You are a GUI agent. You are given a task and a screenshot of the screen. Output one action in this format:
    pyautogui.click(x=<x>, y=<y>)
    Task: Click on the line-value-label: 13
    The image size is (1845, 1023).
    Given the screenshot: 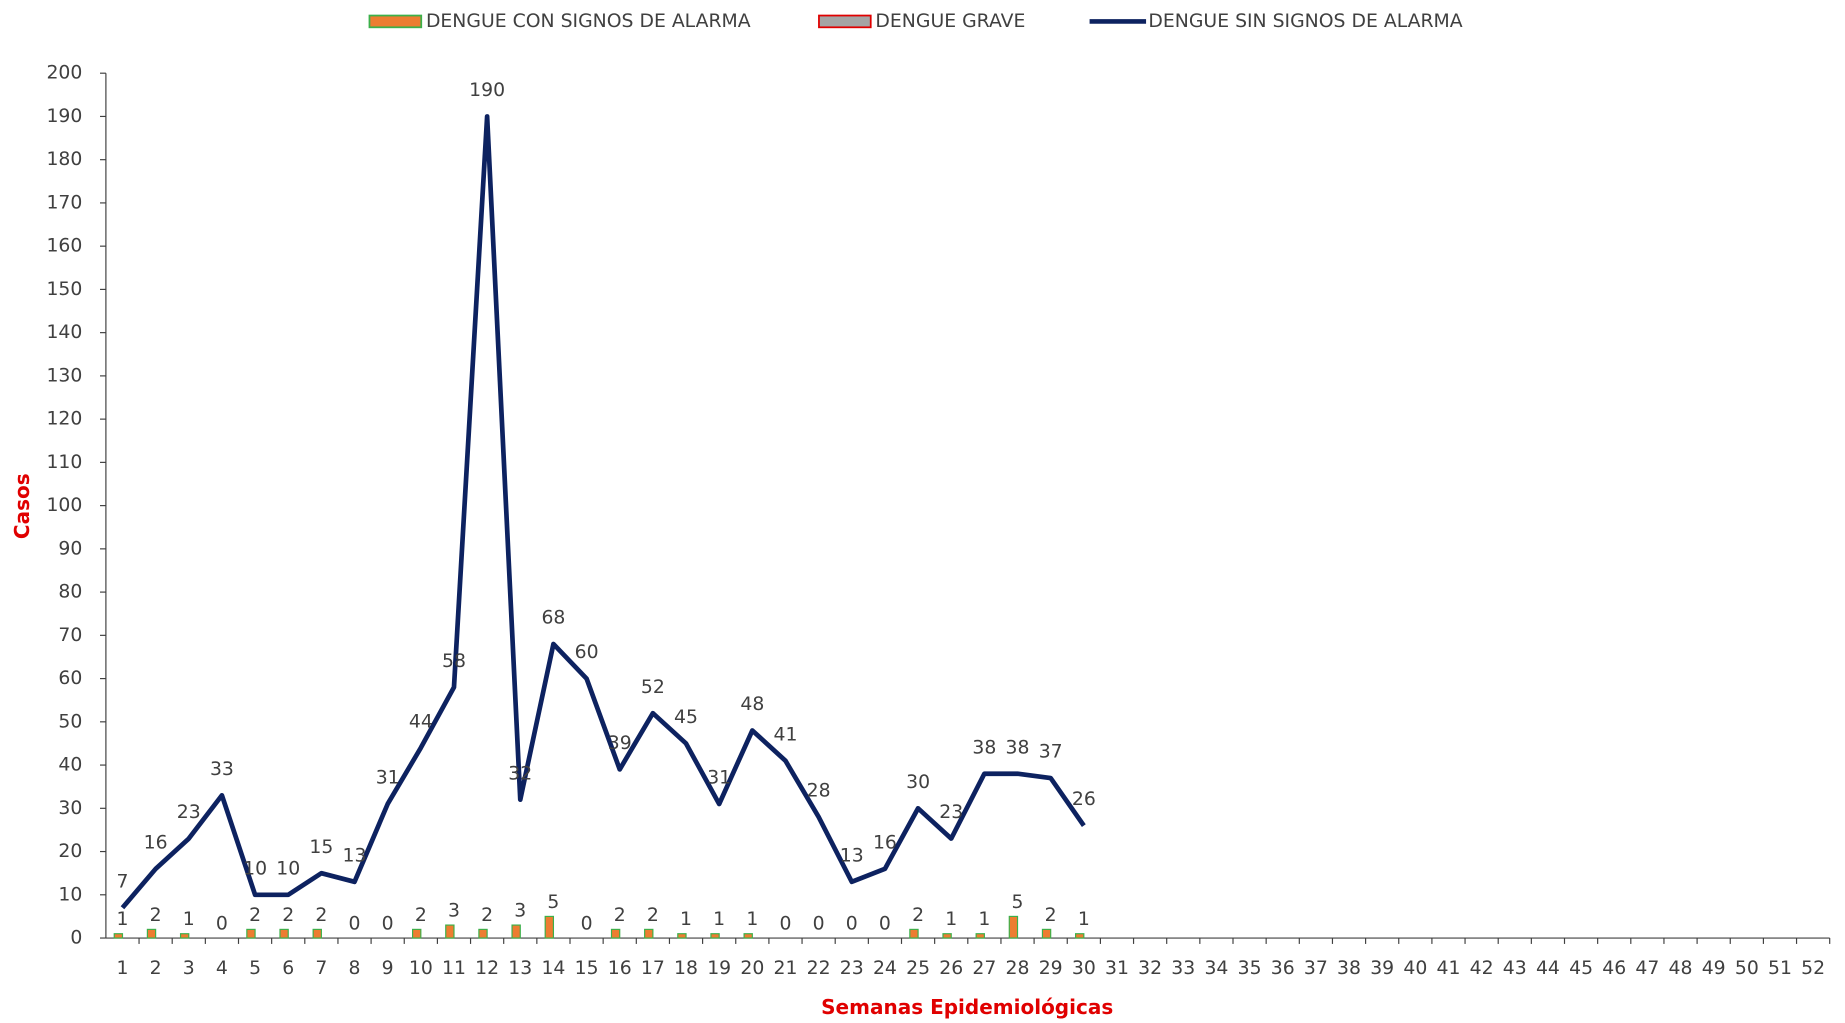 What is the action you would take?
    pyautogui.click(x=355, y=855)
    